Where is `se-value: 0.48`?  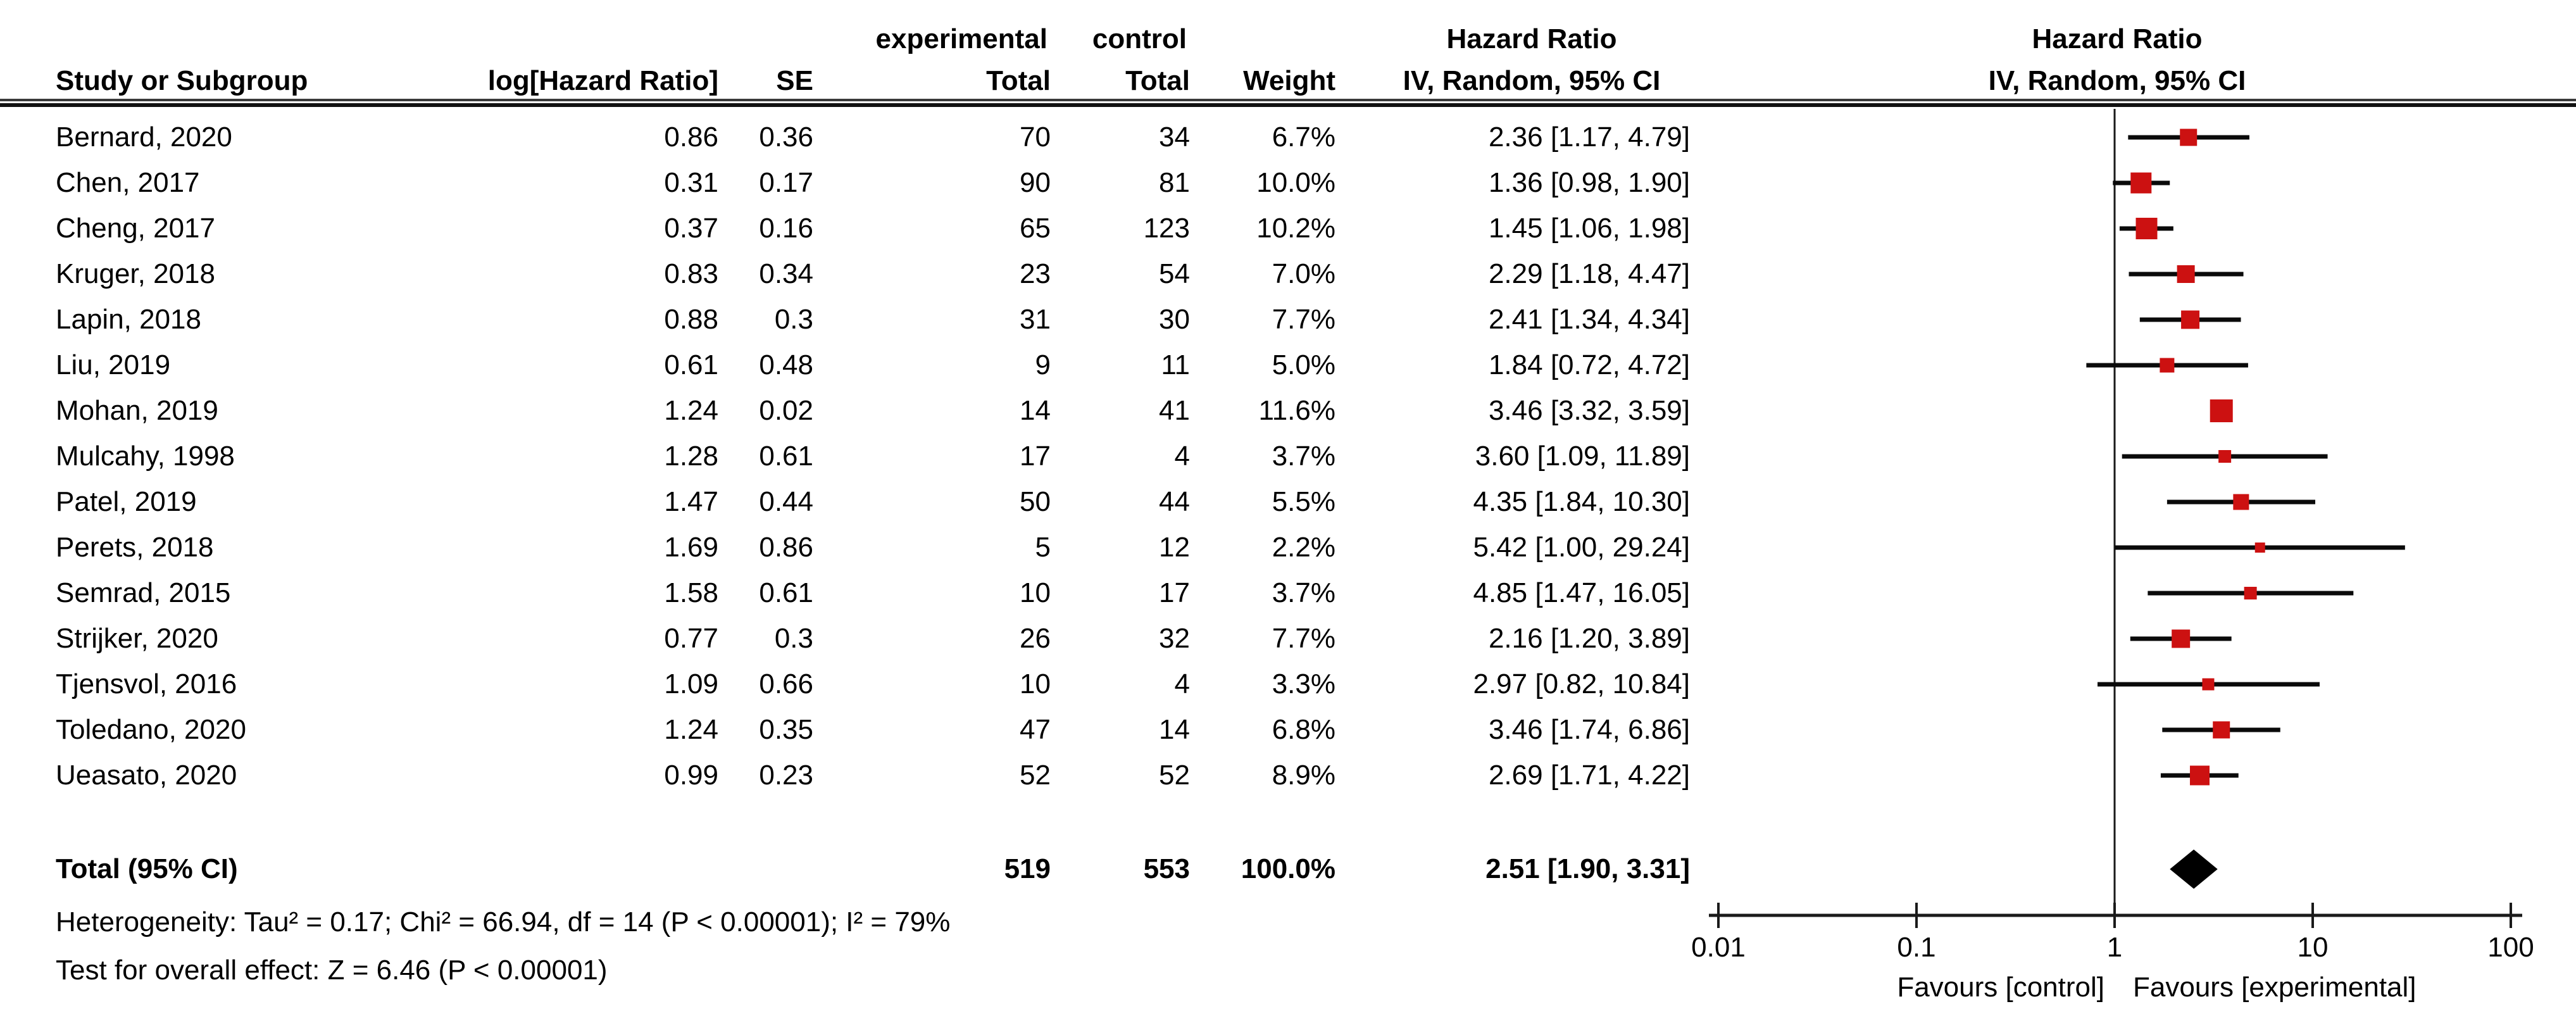
se-value: 0.48 is located at coordinates (786, 364).